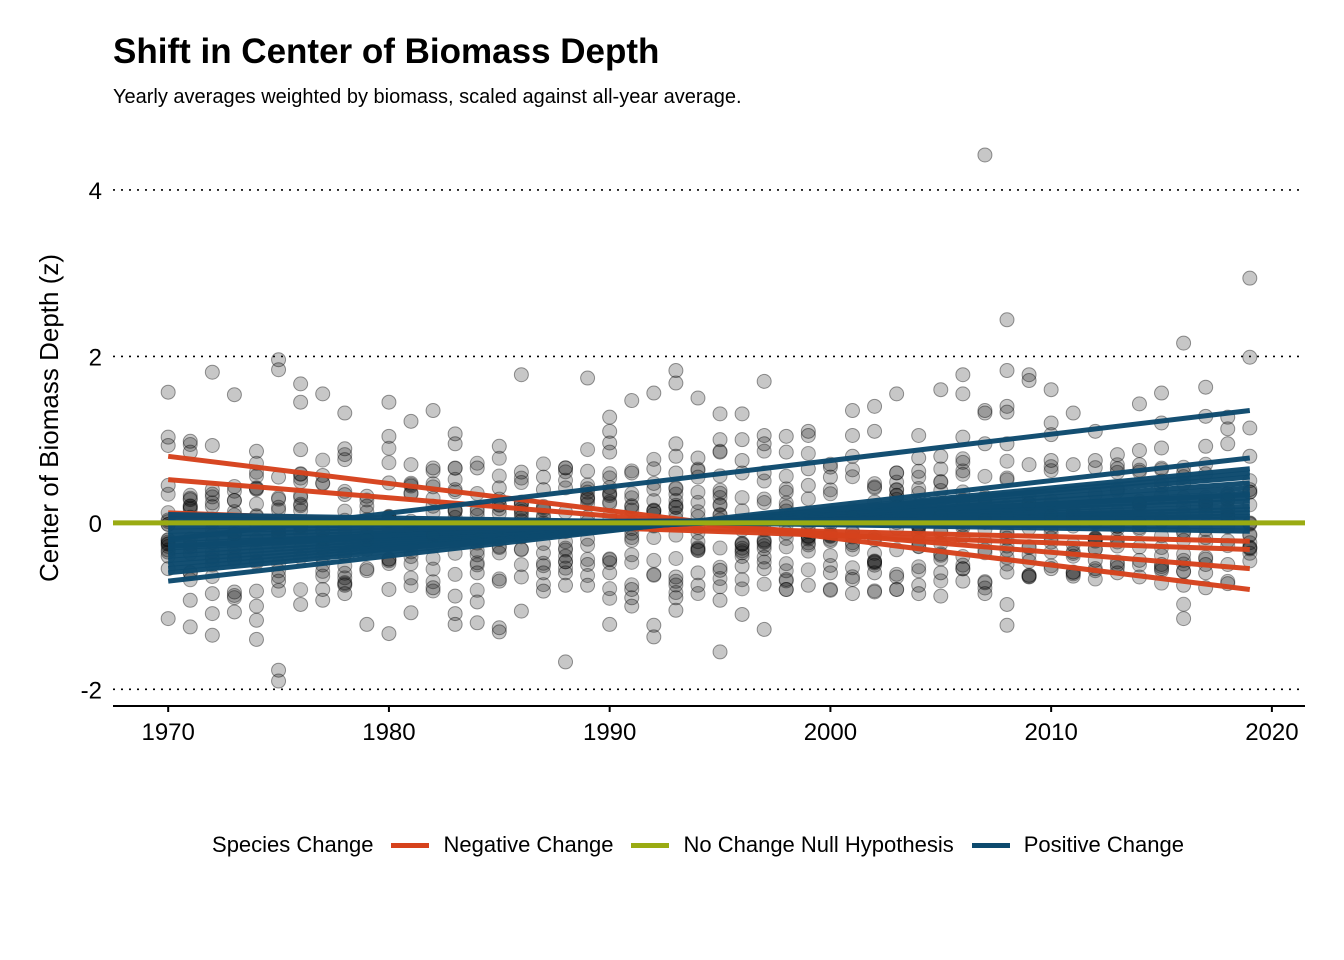 The width and height of the screenshot is (1344, 960). What do you see at coordinates (386, 51) in the screenshot?
I see `chart-title: Shift in Center of Biomass Depth` at bounding box center [386, 51].